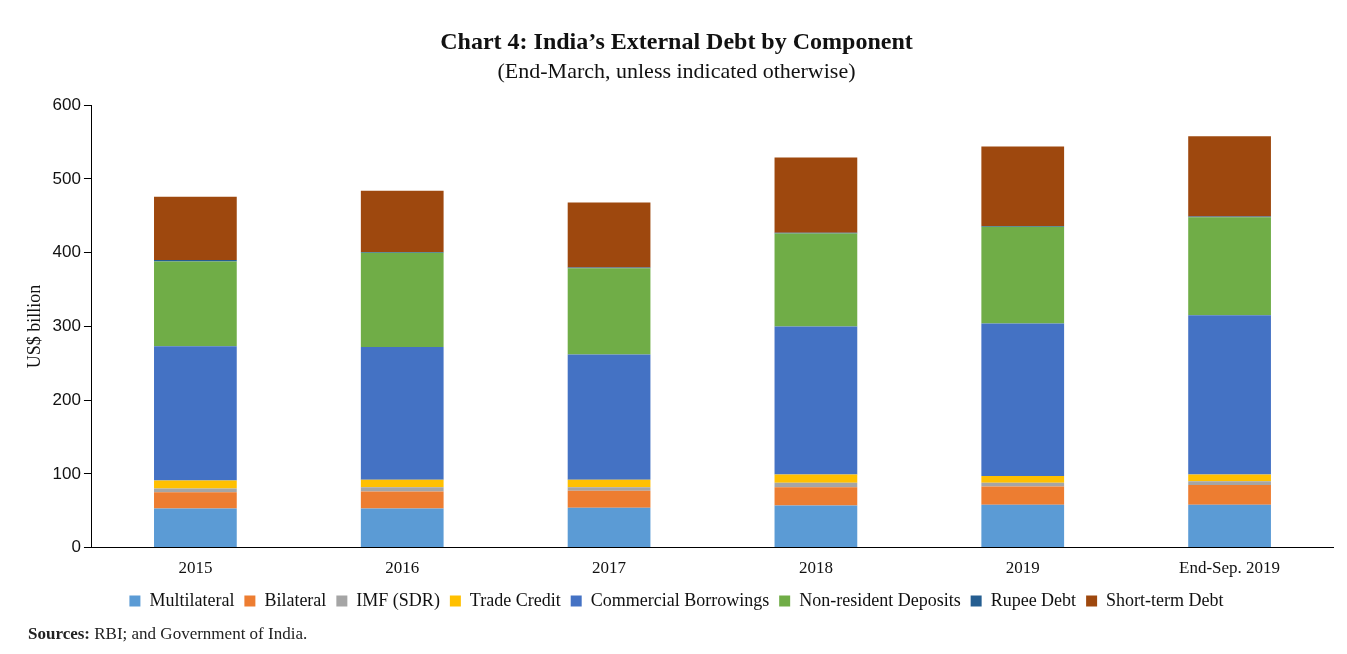 Image resolution: width=1347 pixels, height=654 pixels. Describe the element at coordinates (1033, 599) in the screenshot. I see `legend-label: Rupee Debt` at that location.